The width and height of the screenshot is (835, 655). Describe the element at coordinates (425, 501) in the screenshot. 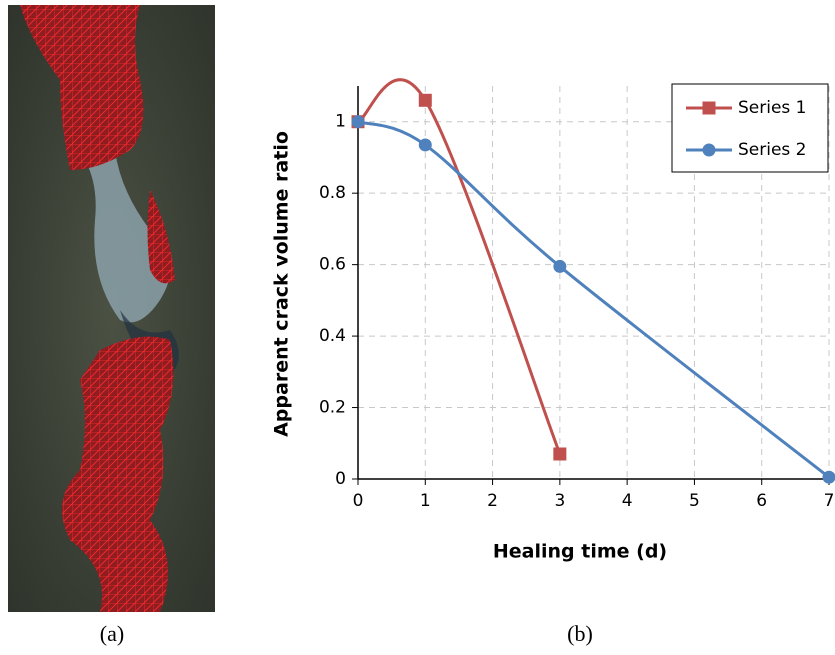

I see `x-tick-label: 1` at that location.